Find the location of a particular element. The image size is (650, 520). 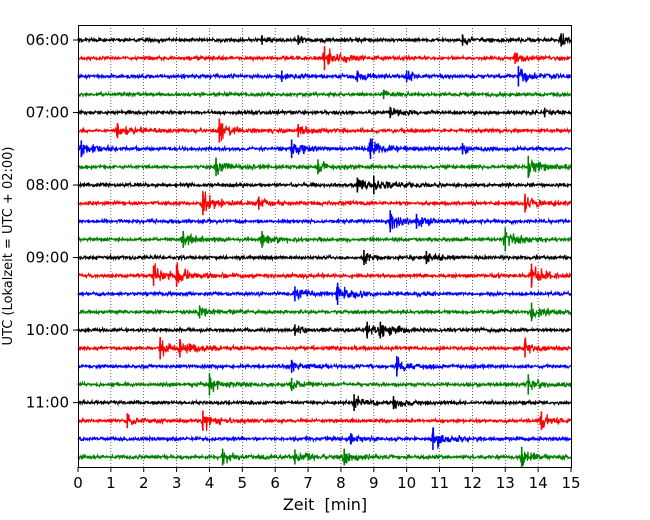

x-axis-label: Zeit [min] is located at coordinates (325, 504).